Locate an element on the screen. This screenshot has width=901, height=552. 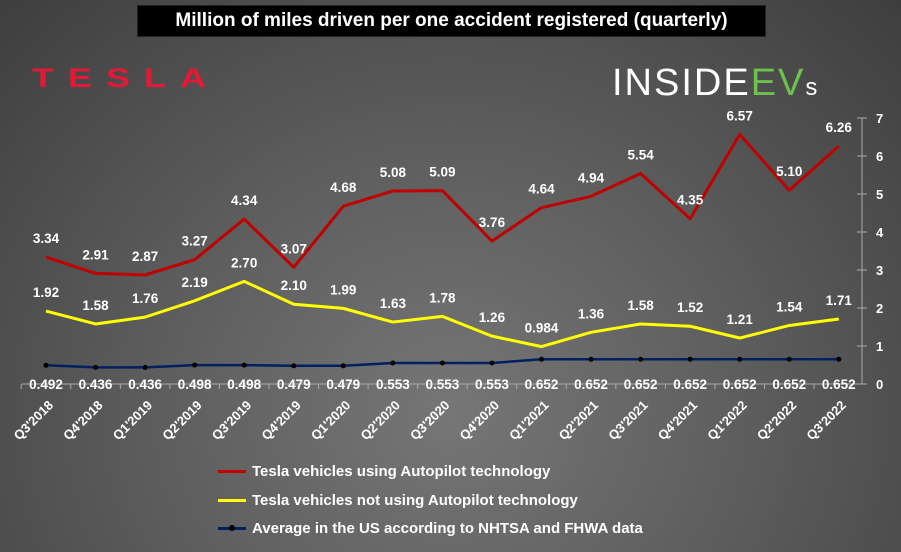
data-label: 5.08 is located at coordinates (393, 172).